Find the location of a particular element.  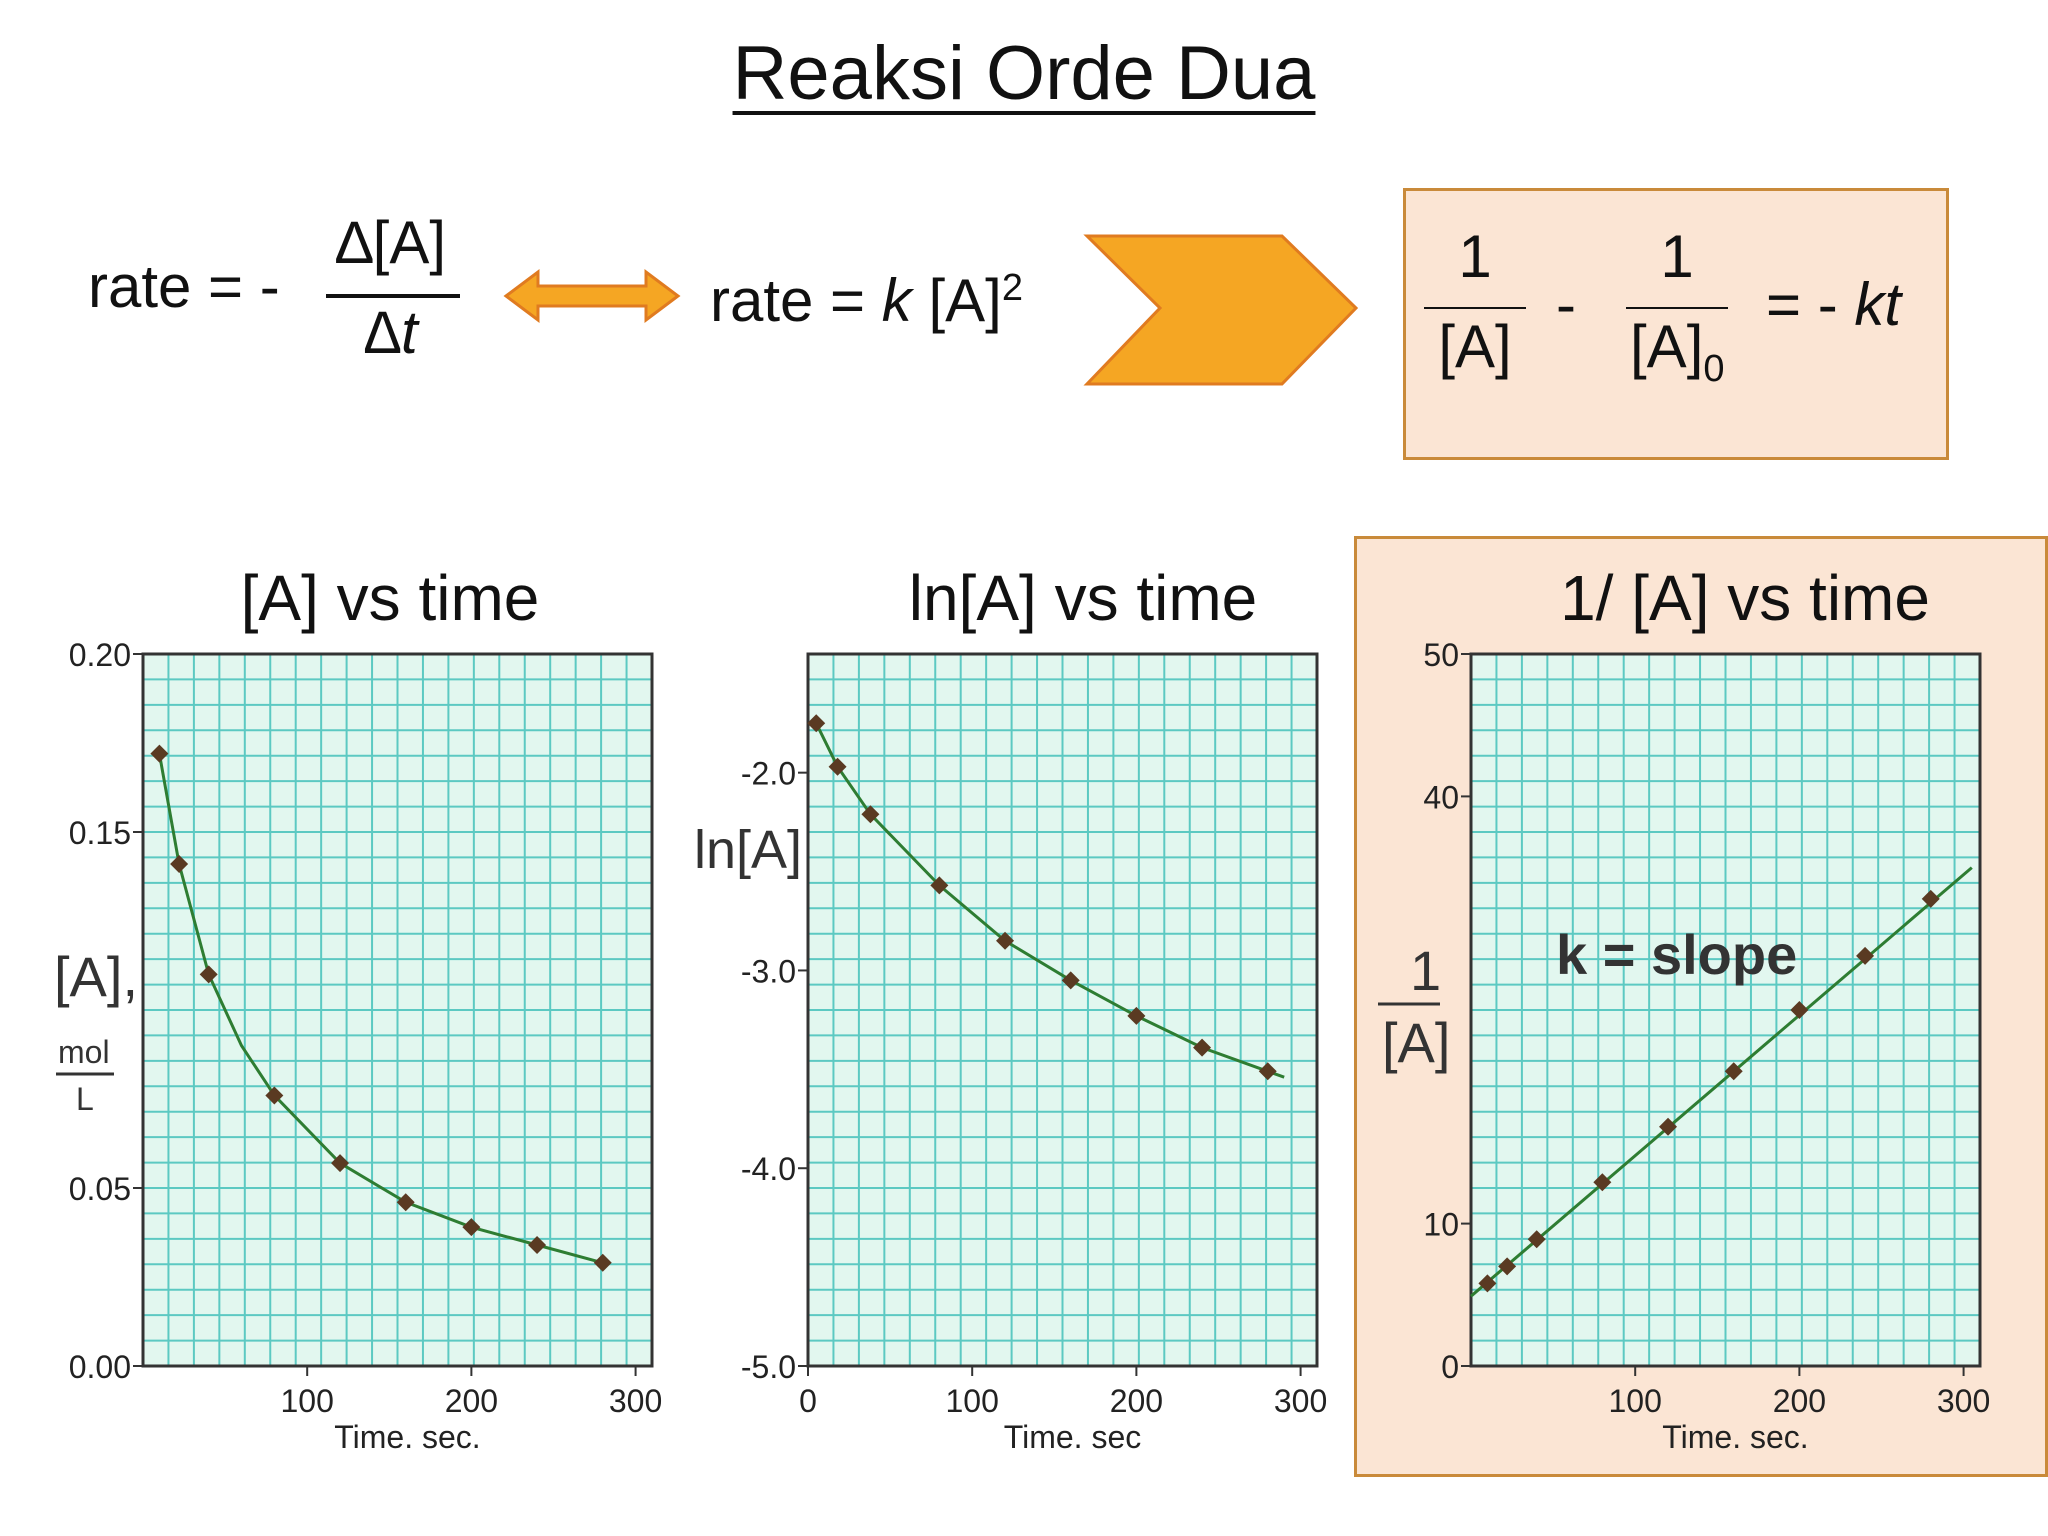

chart-title: ln[A] vs time is located at coordinates (1083, 598).